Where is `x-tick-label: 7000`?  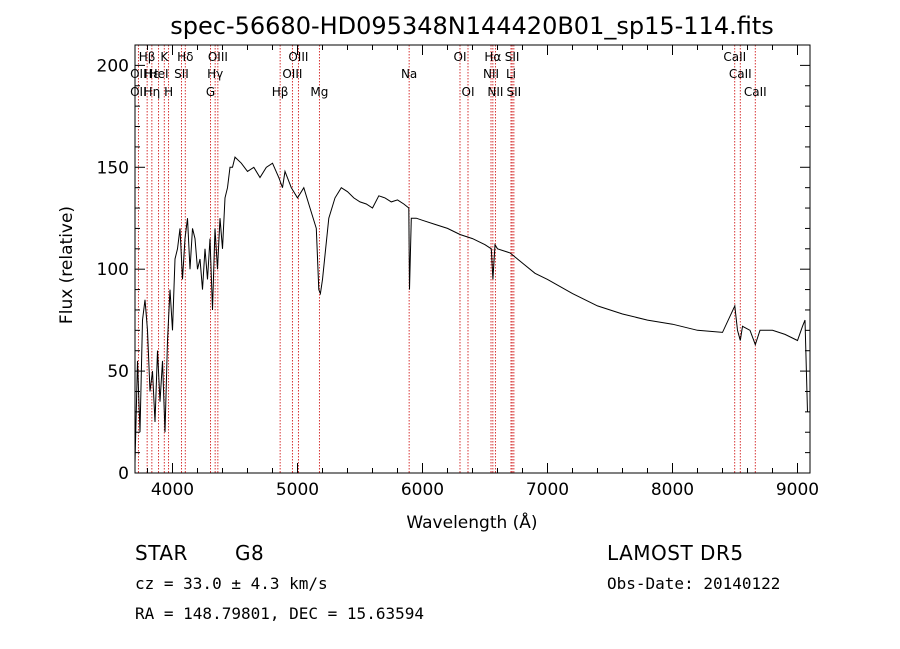 x-tick-label: 7000 is located at coordinates (547, 490).